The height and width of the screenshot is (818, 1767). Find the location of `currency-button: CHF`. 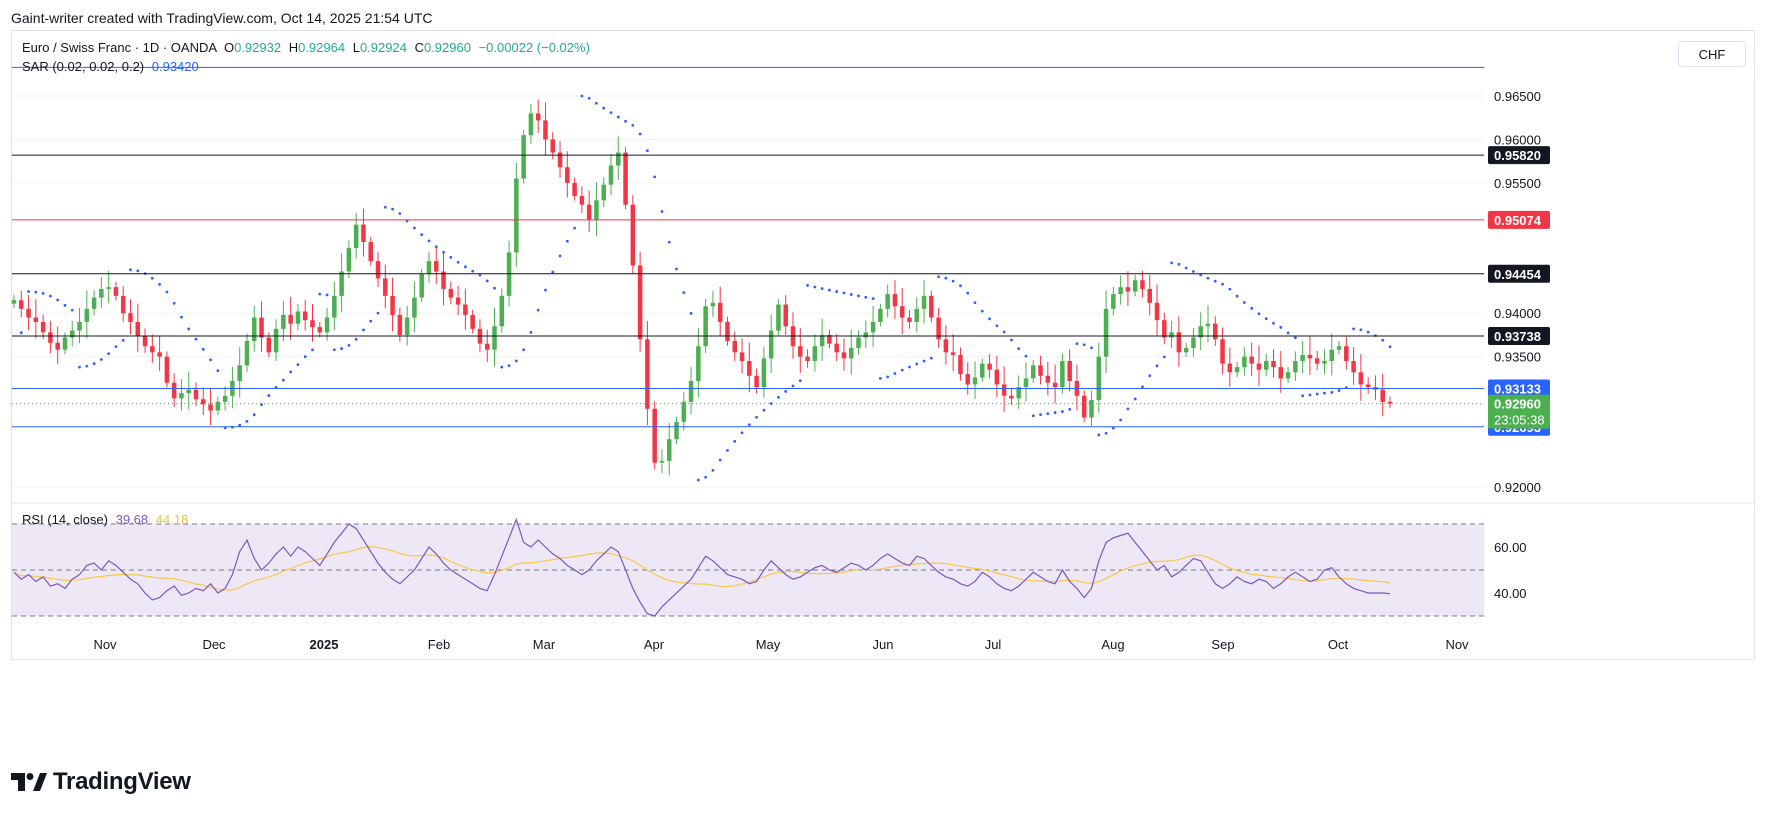

currency-button: CHF is located at coordinates (1712, 54).